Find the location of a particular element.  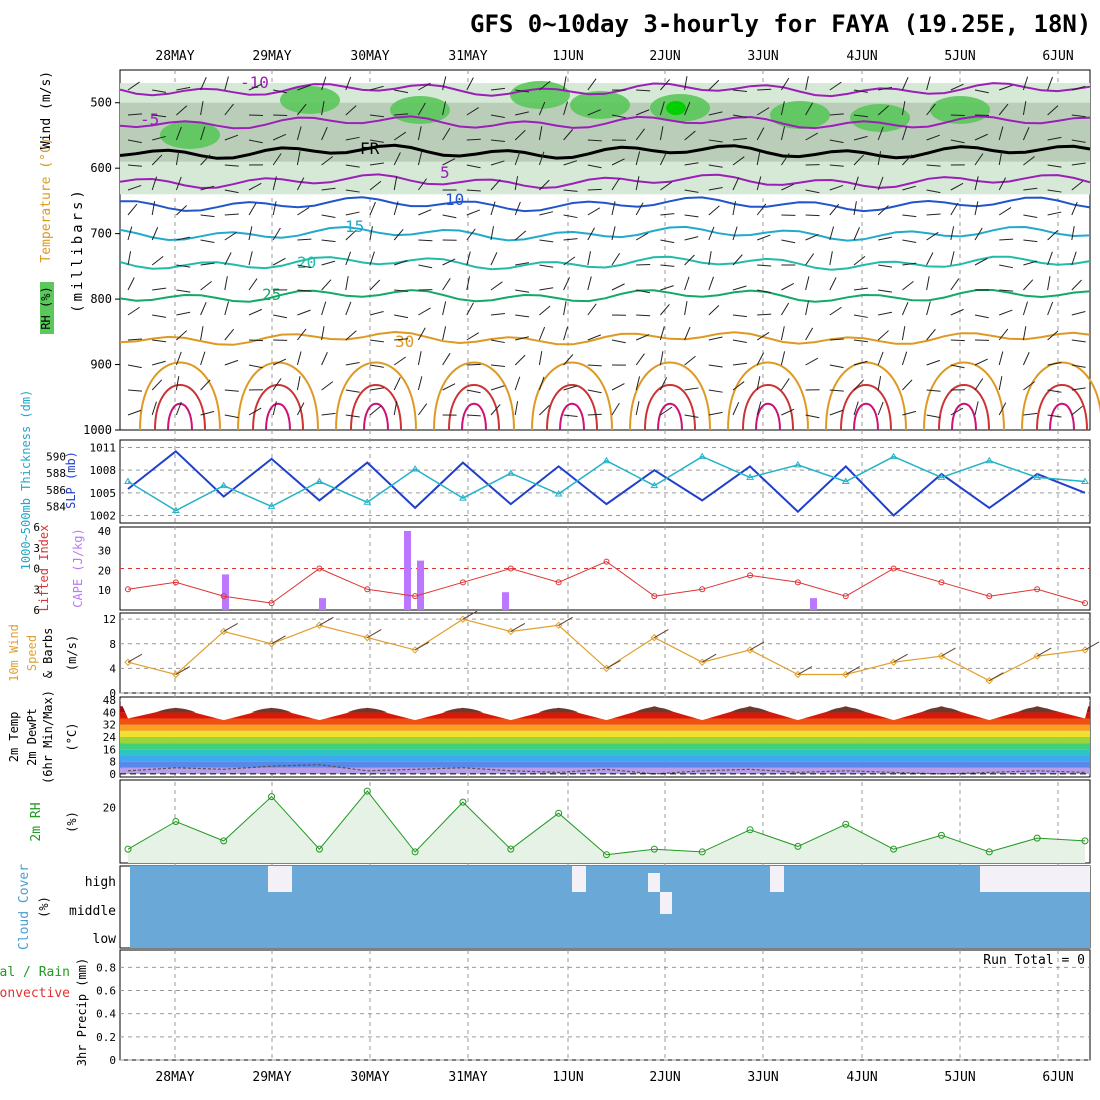

rh-blob is located at coordinates (880, 118).